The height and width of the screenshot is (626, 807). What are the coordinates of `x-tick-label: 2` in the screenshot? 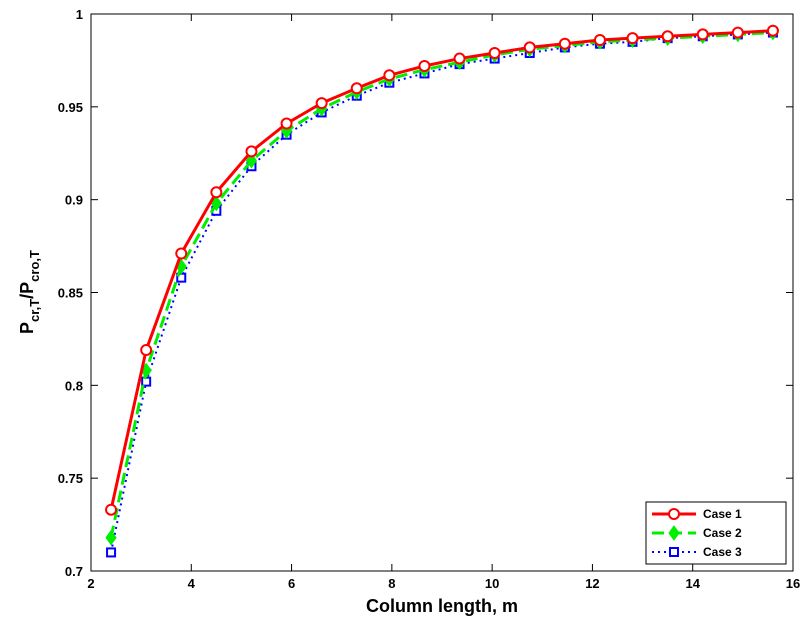 It's located at (90, 583).